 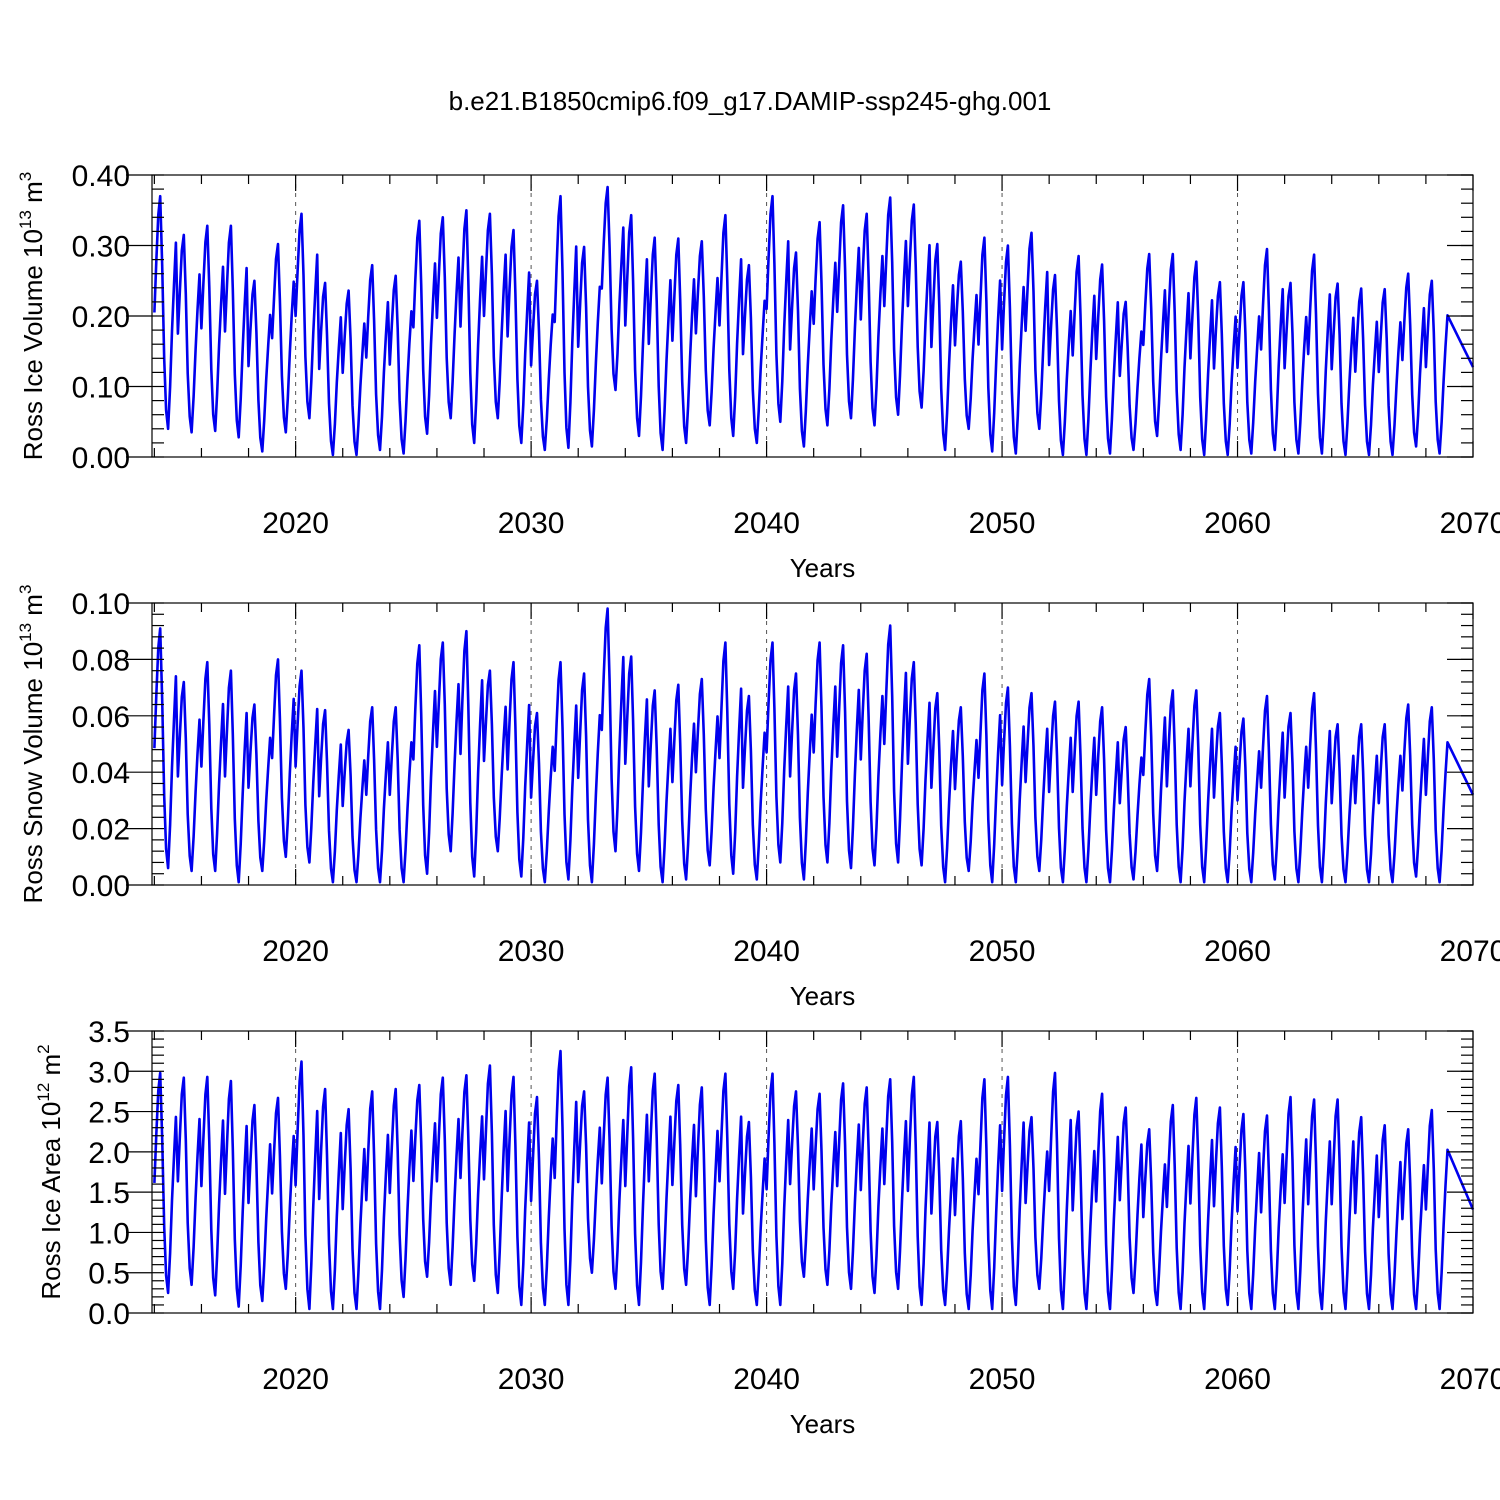 I want to click on y-axis-label-part: 2, so click(x=43, y=1048).